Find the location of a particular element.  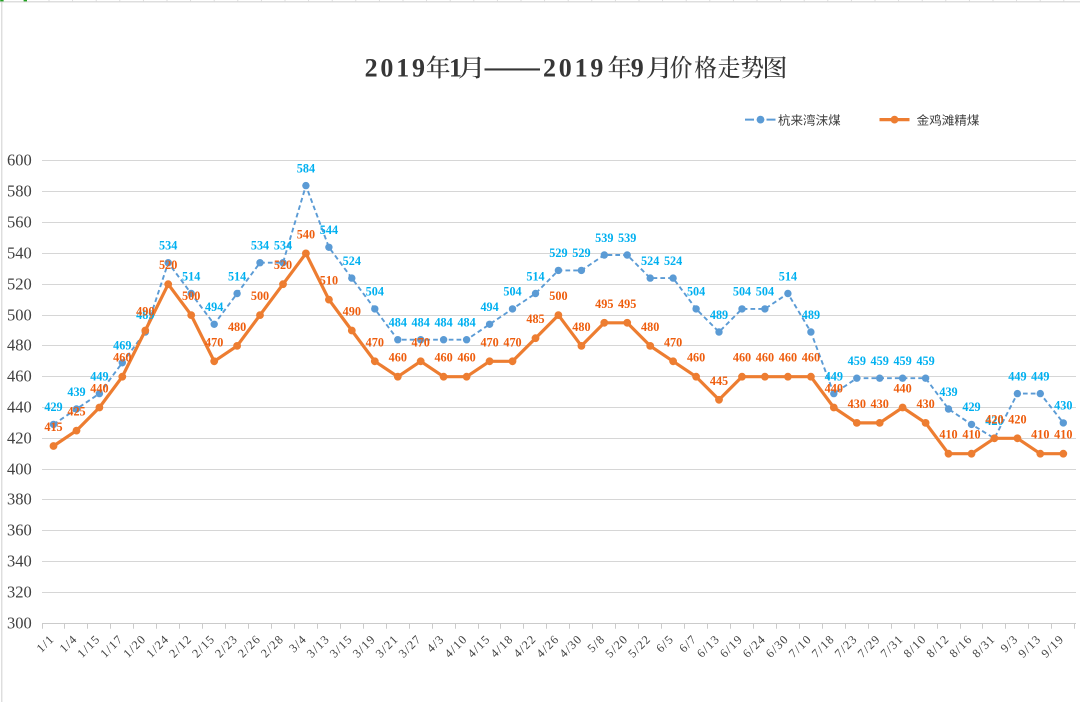

svg-text: 320 is located at coordinates (19, 591).